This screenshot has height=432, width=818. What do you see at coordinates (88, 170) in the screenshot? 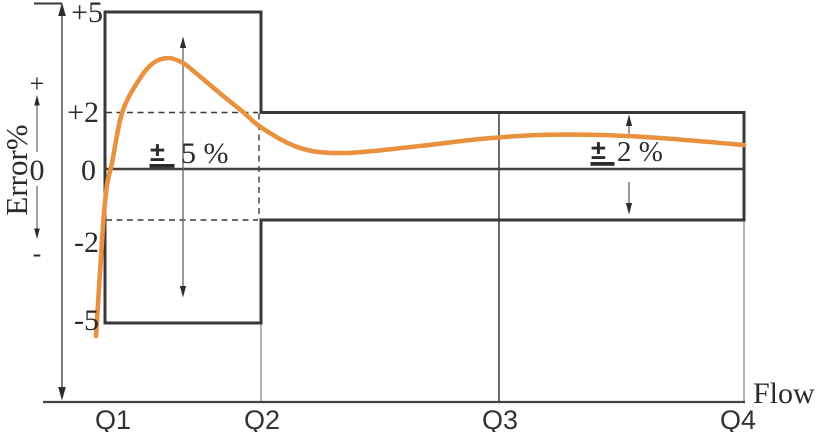
I see `y-tick-zero: 0` at bounding box center [88, 170].